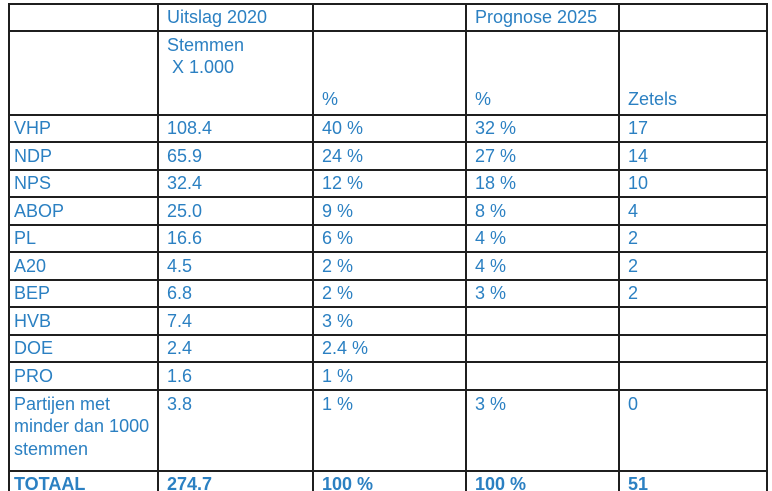 Image resolution: width=772 pixels, height=491 pixels. I want to click on cell-stemmen: 65.9, so click(235, 156).